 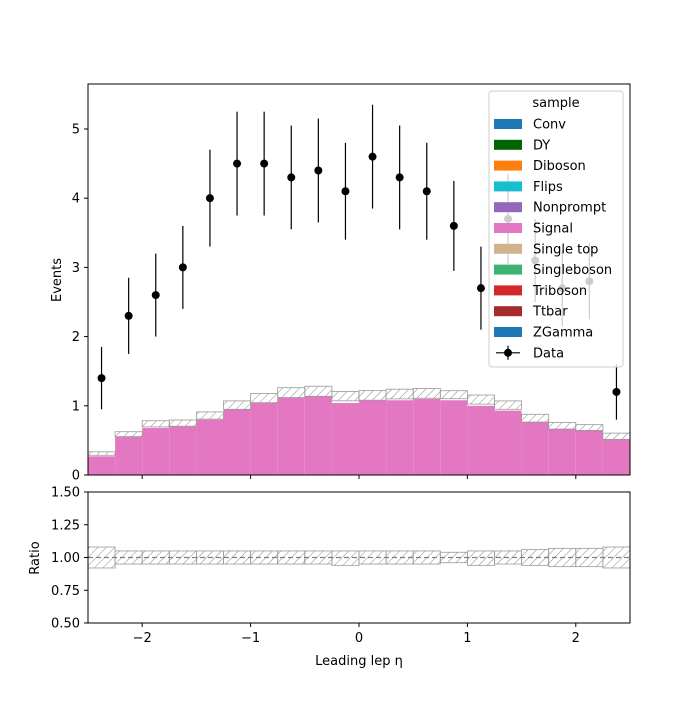 What do you see at coordinates (35, 557) in the screenshot?
I see `ratio-y-axis-label: Ratio` at bounding box center [35, 557].